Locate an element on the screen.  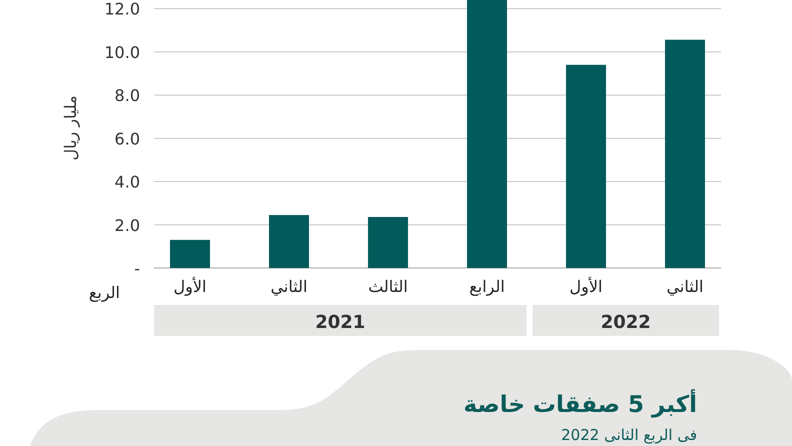
text: أكبر 5 صفقات خاصة is located at coordinates (580, 403).